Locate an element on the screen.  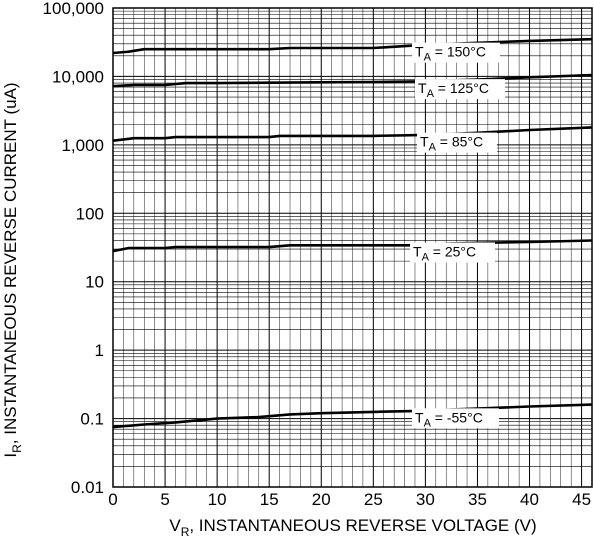
y-tick-label: 1 is located at coordinates (99, 350).